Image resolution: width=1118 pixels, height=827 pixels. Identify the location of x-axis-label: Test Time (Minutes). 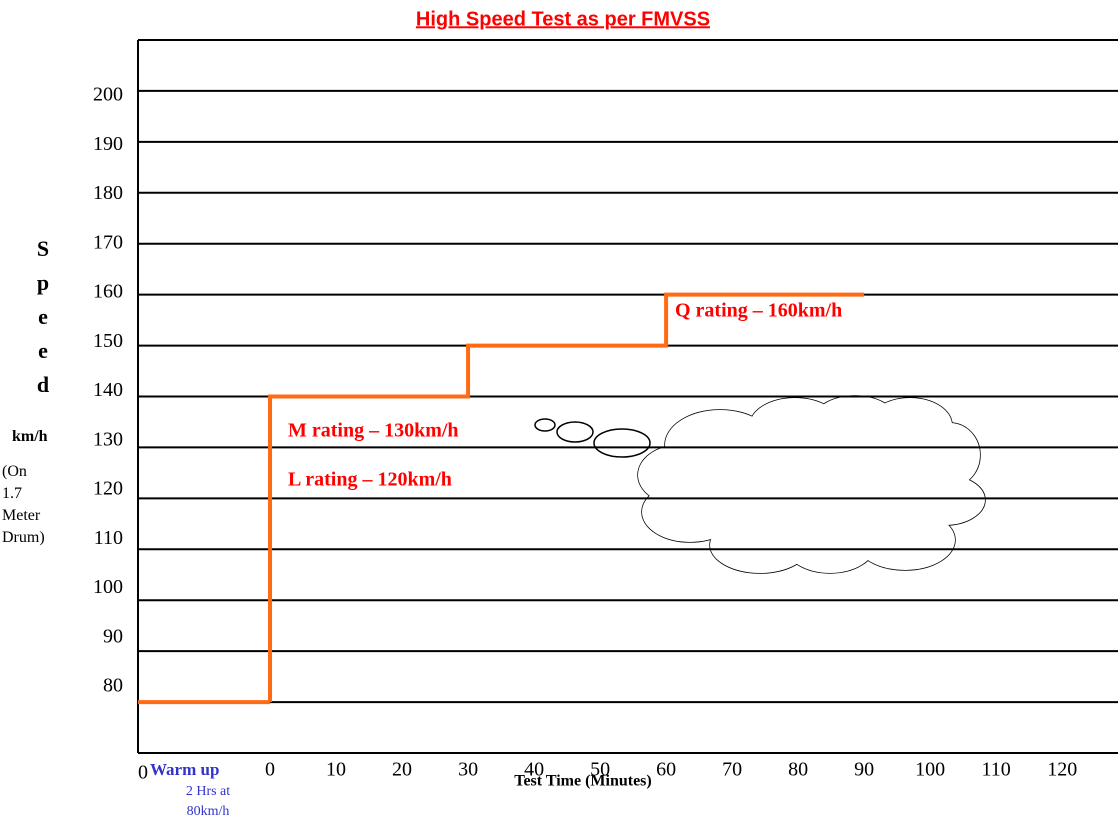
(582, 781).